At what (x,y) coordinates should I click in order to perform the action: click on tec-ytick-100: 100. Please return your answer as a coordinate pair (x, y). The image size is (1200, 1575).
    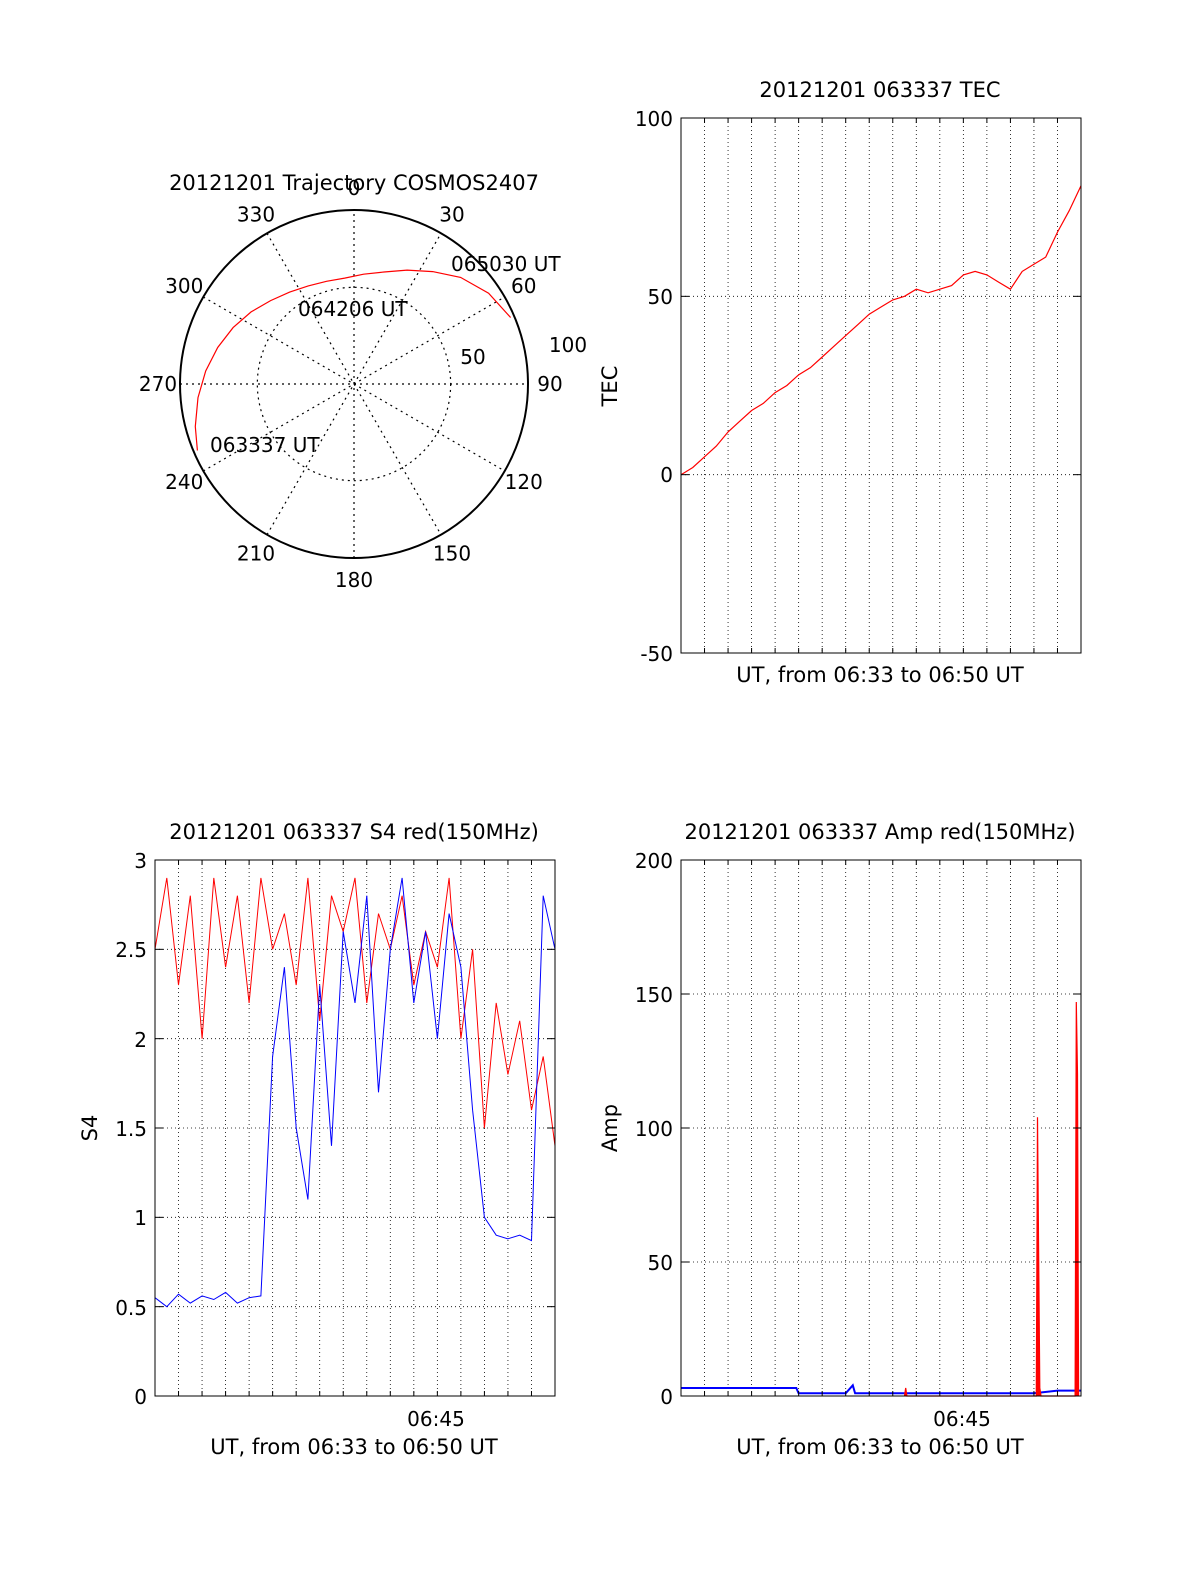
    Looking at the image, I should click on (654, 119).